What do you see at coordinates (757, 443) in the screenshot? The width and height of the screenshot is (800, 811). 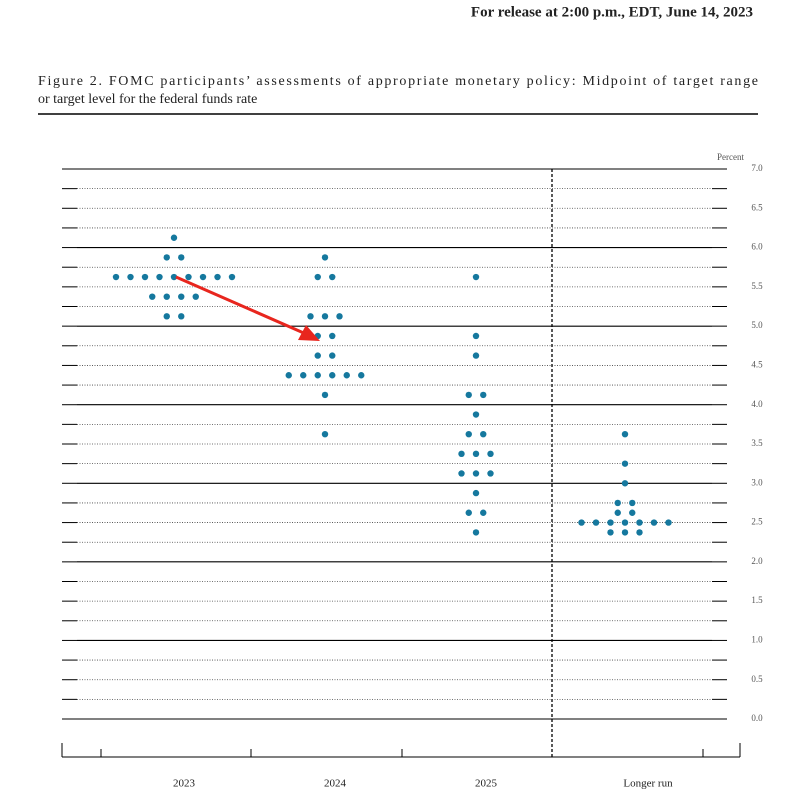 I see `y-tick-label: 3.5` at bounding box center [757, 443].